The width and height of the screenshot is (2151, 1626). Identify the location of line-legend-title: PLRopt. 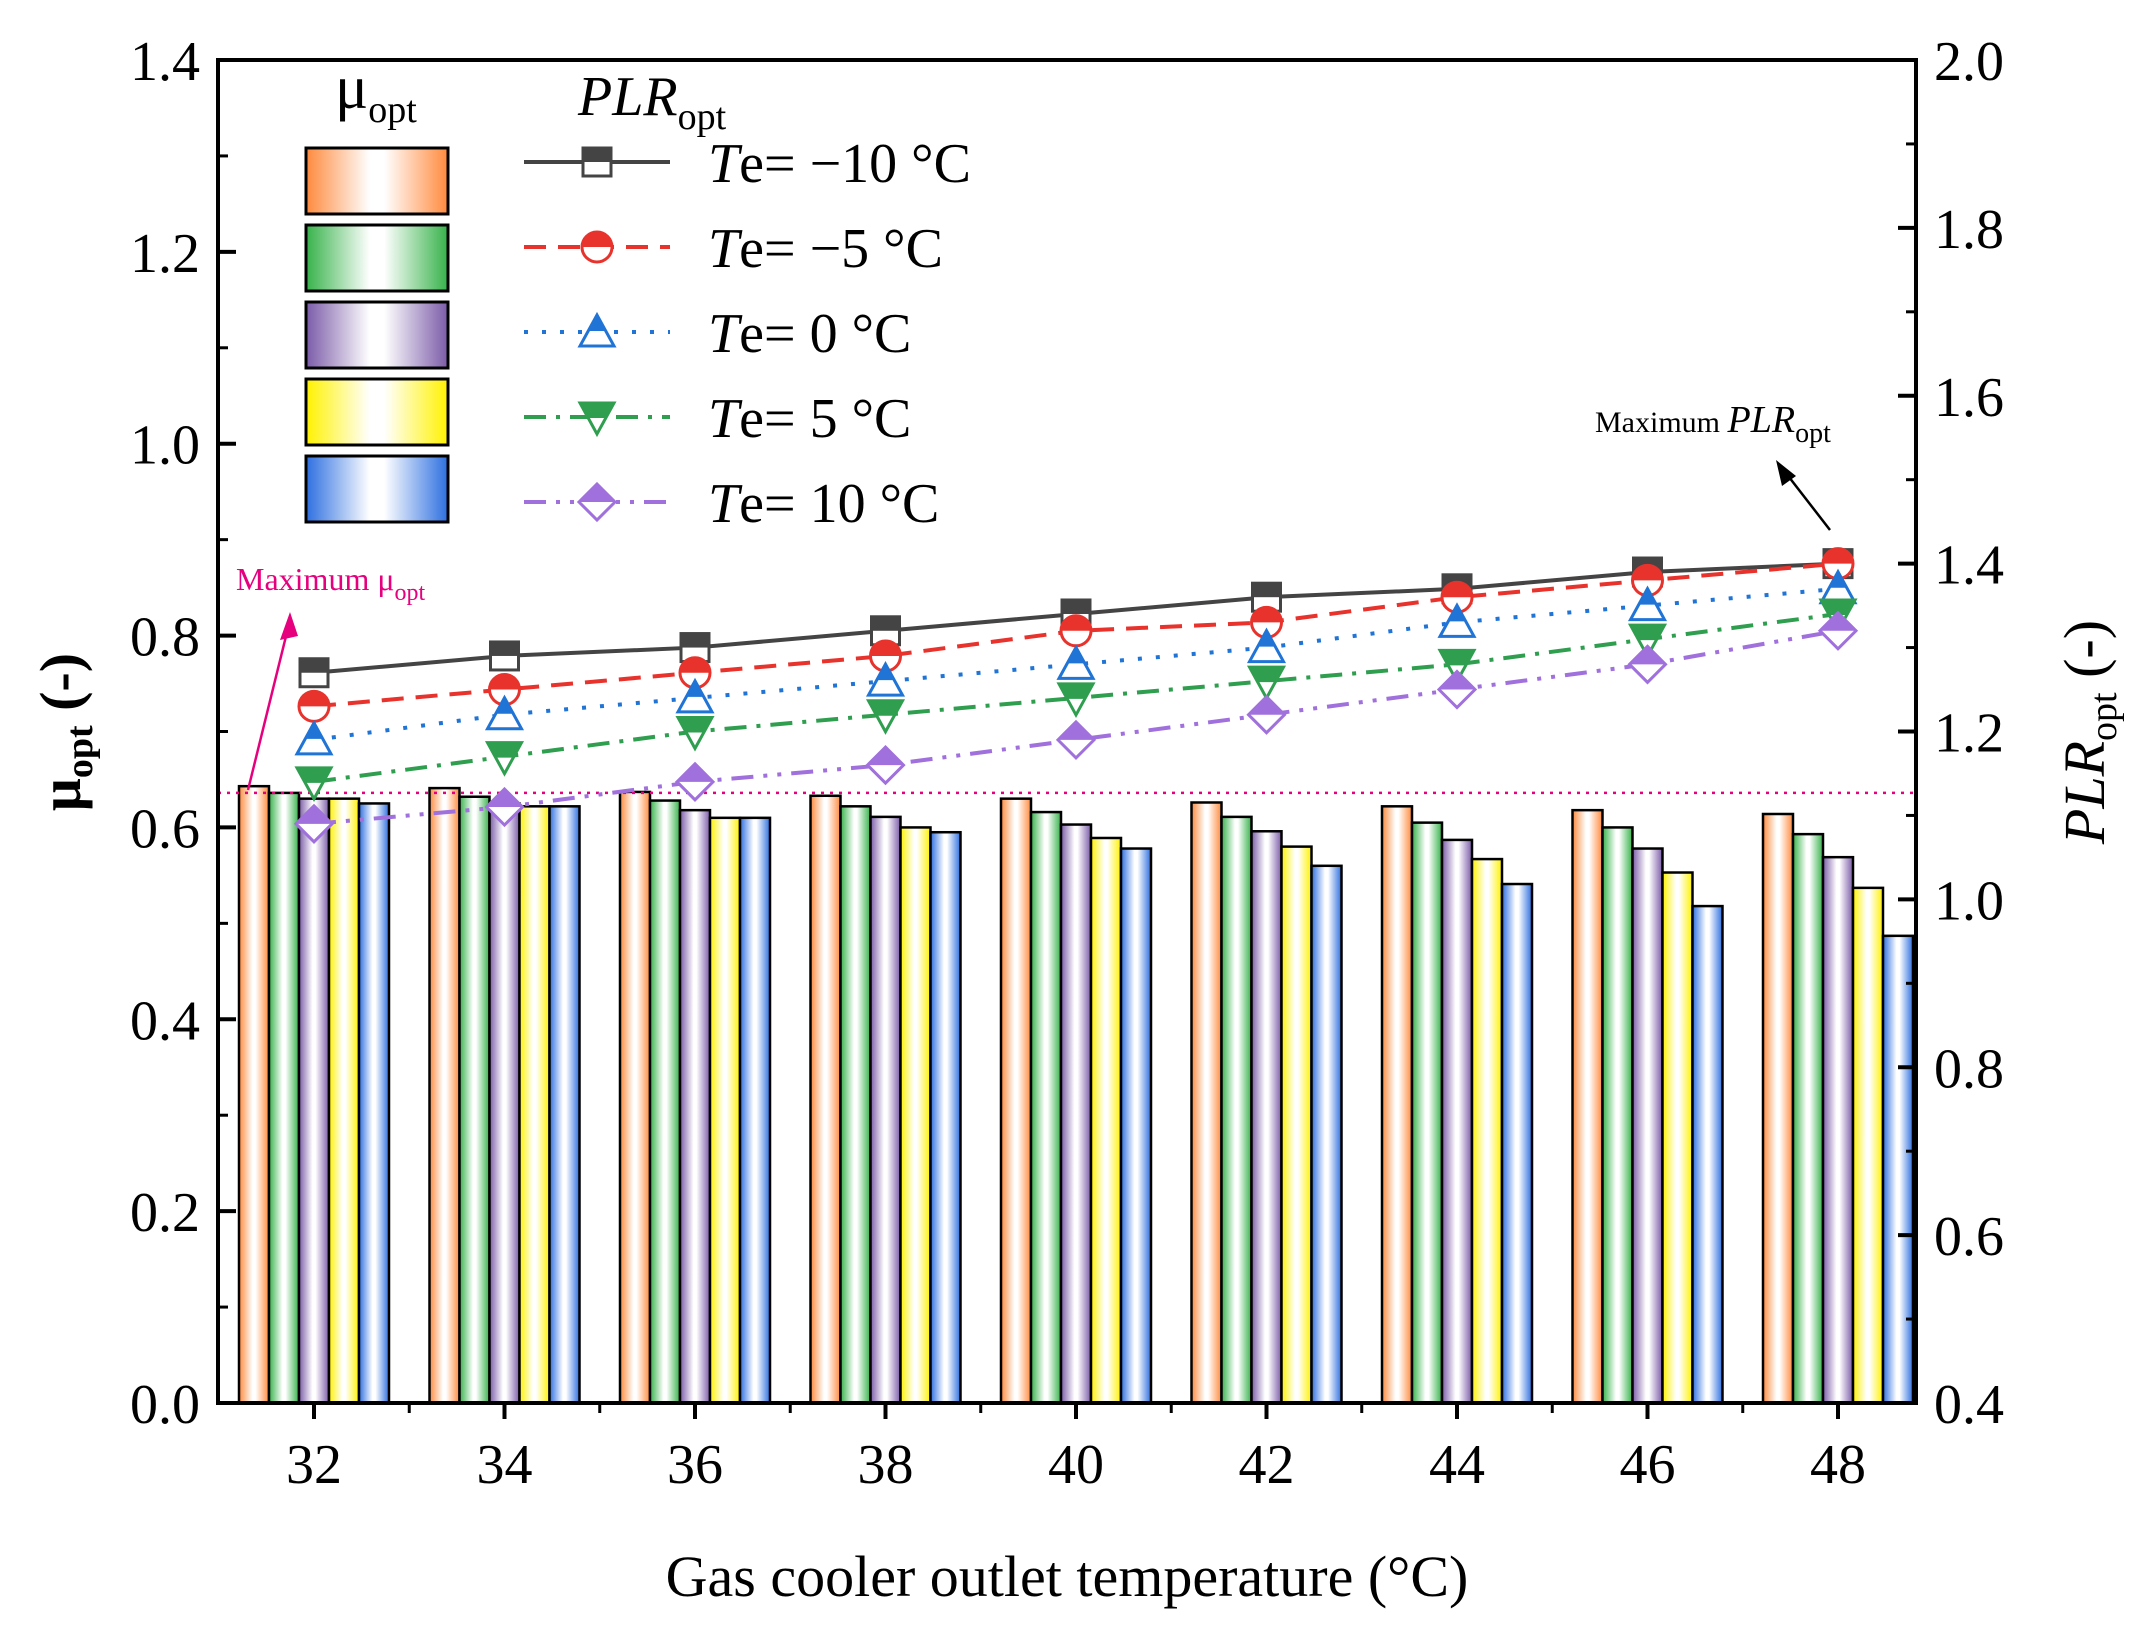
(652, 102).